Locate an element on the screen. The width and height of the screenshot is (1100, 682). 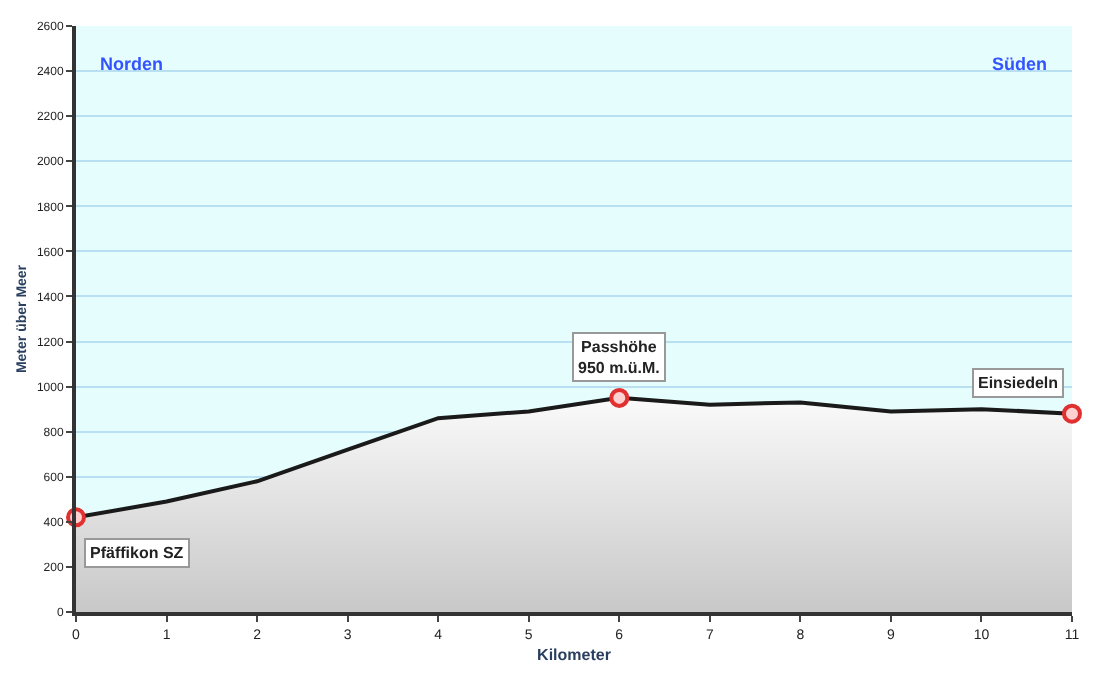
annotation: Süden is located at coordinates (1020, 64).